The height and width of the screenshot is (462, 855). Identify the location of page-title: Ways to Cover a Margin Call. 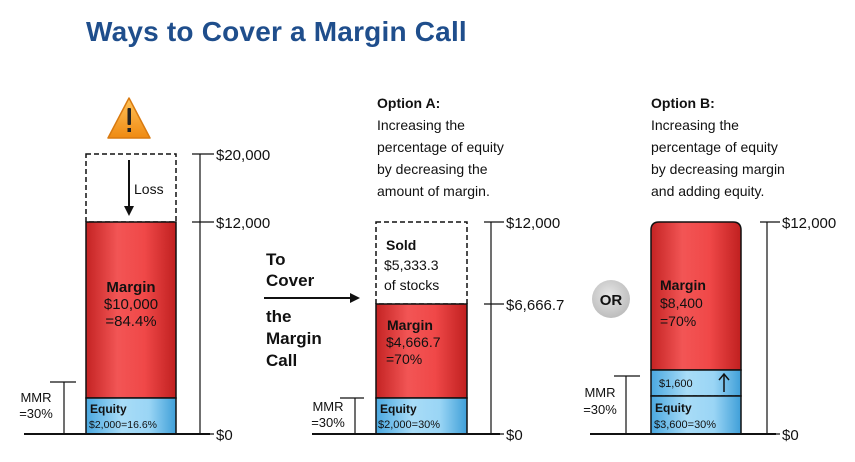
(276, 31).